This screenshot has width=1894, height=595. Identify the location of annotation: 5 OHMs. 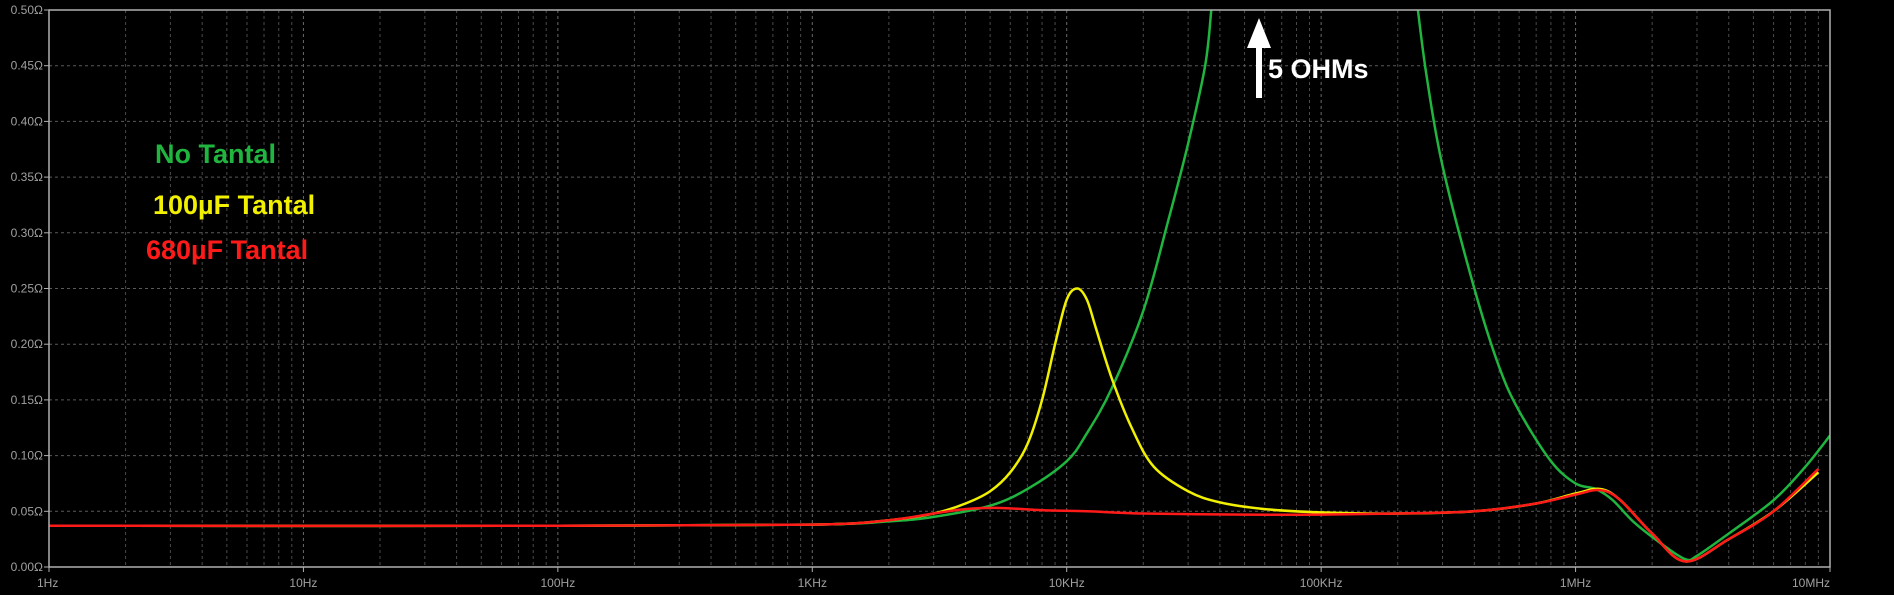
(1308, 58).